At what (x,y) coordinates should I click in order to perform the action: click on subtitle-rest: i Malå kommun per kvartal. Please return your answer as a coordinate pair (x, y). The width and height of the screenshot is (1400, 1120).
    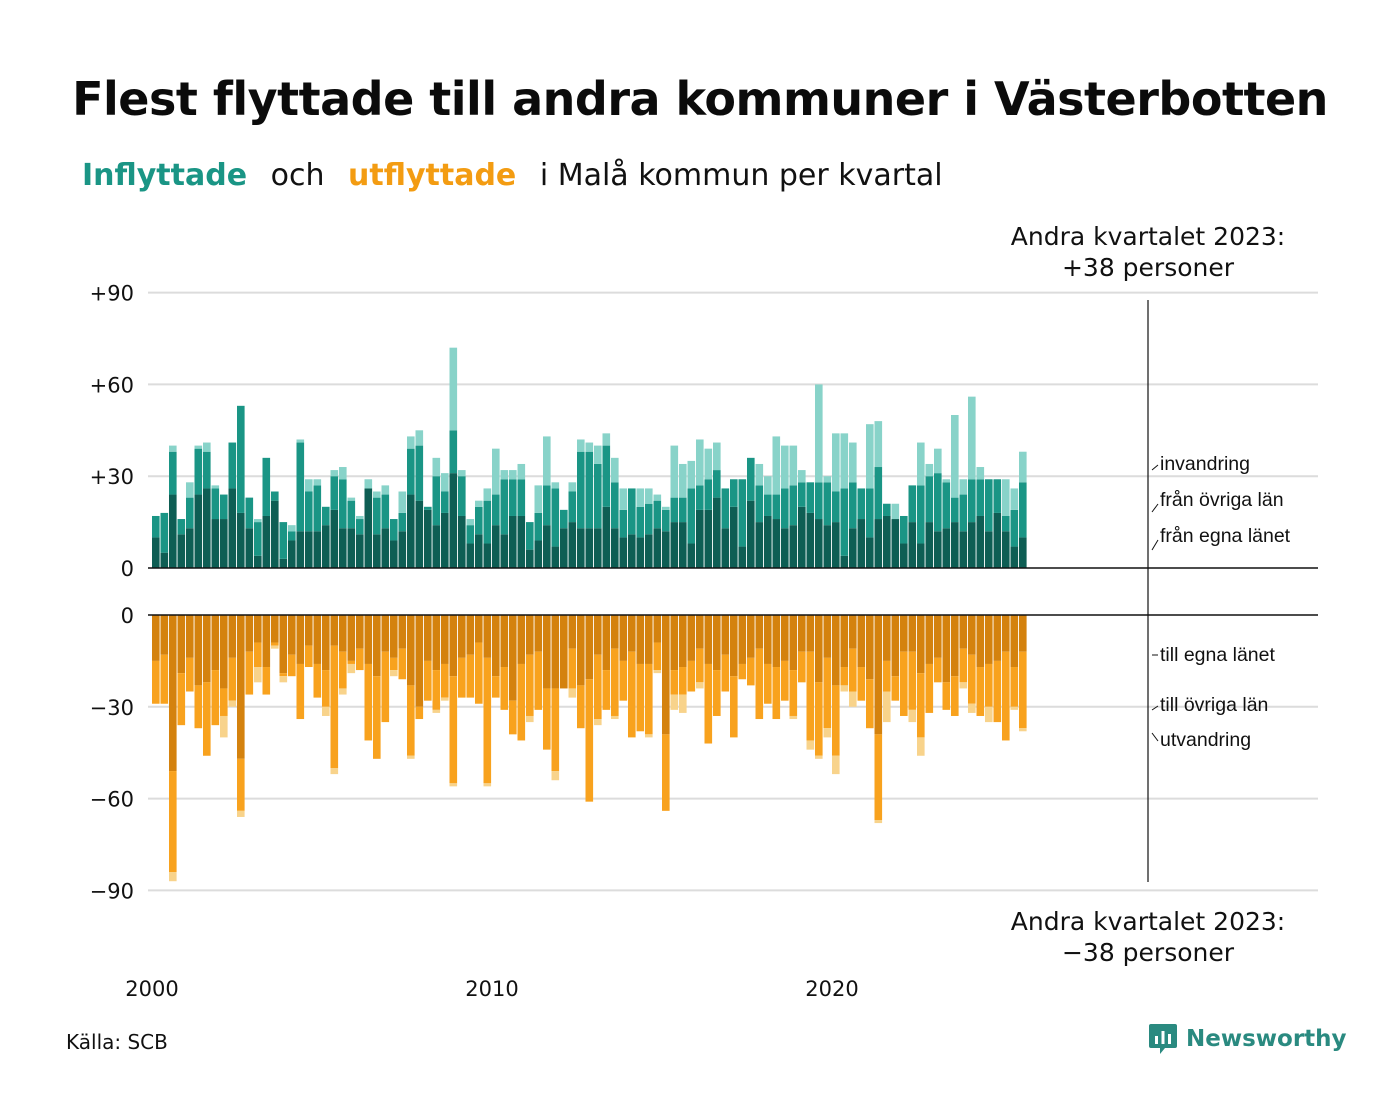
    Looking at the image, I should click on (741, 175).